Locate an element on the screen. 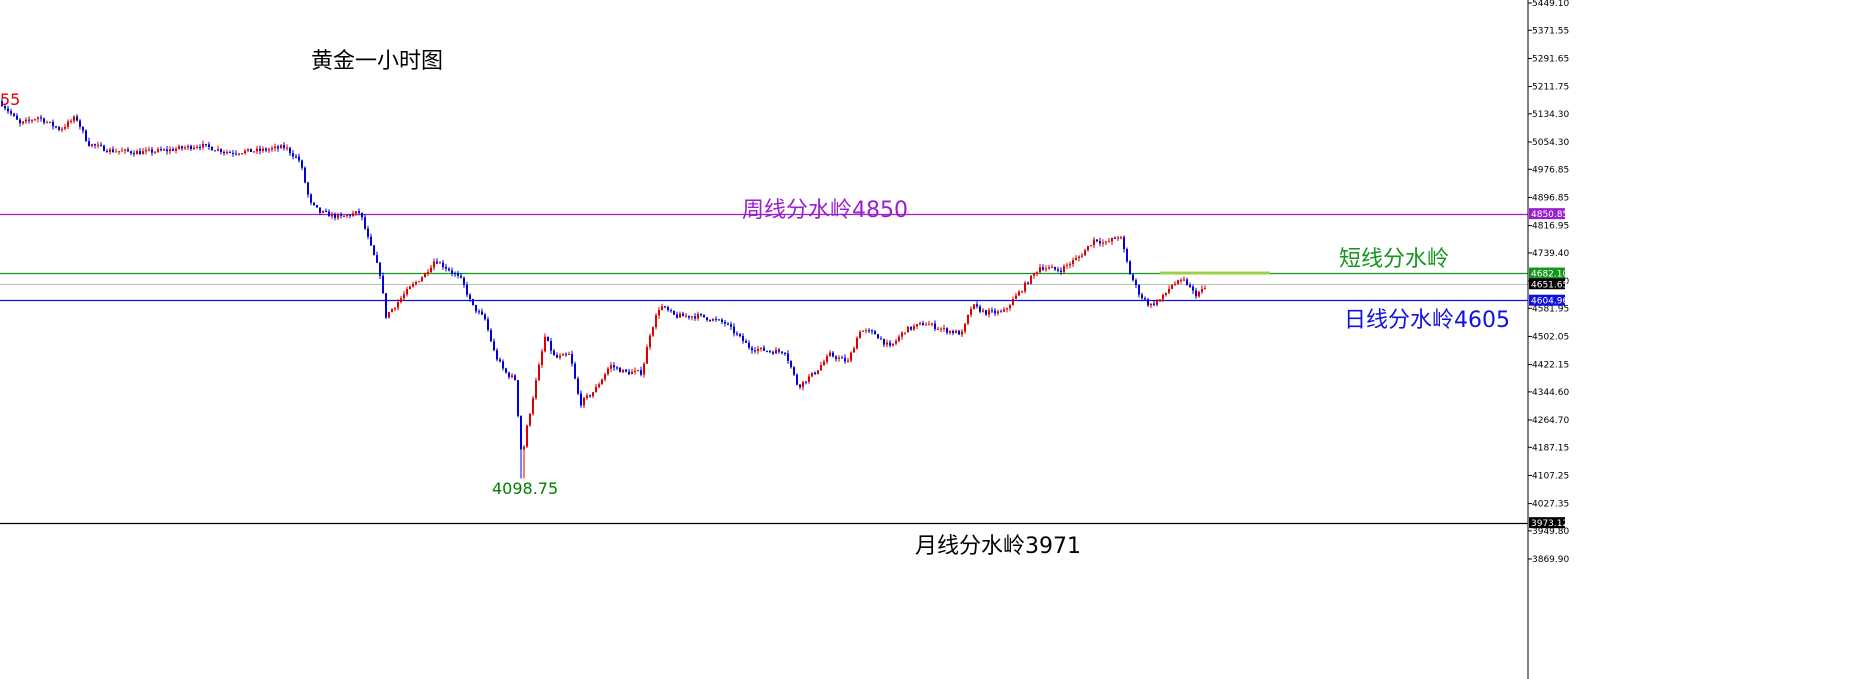 This screenshot has height=679, width=1858. daily-price-tag-label: 4604.96 is located at coordinates (1549, 302).